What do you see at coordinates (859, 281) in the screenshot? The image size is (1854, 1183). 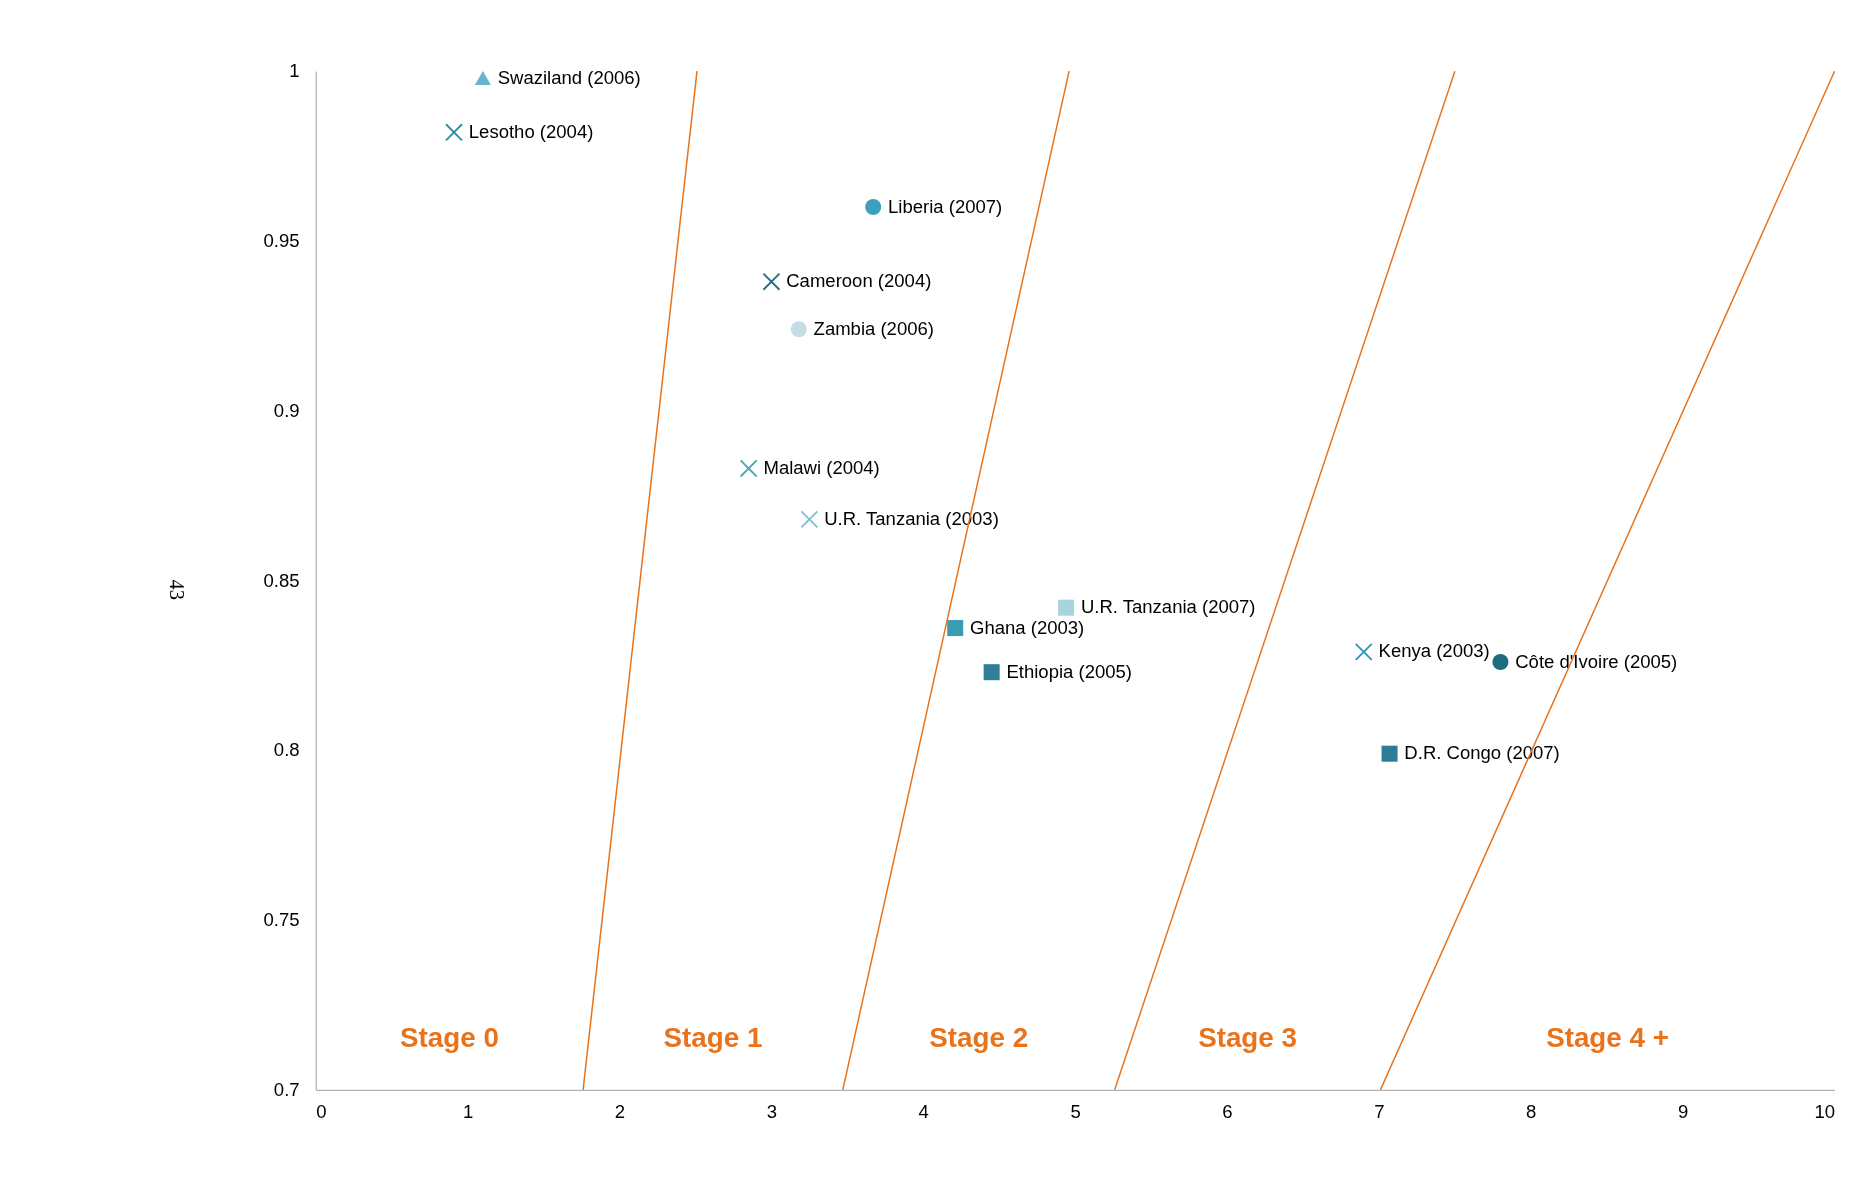 I see `series-label: Cameroon (2004)` at bounding box center [859, 281].